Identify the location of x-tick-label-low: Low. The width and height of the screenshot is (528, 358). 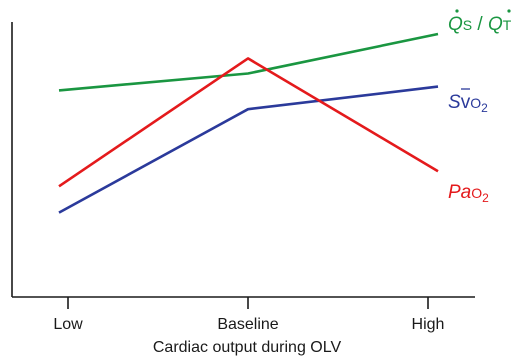
(68, 324).